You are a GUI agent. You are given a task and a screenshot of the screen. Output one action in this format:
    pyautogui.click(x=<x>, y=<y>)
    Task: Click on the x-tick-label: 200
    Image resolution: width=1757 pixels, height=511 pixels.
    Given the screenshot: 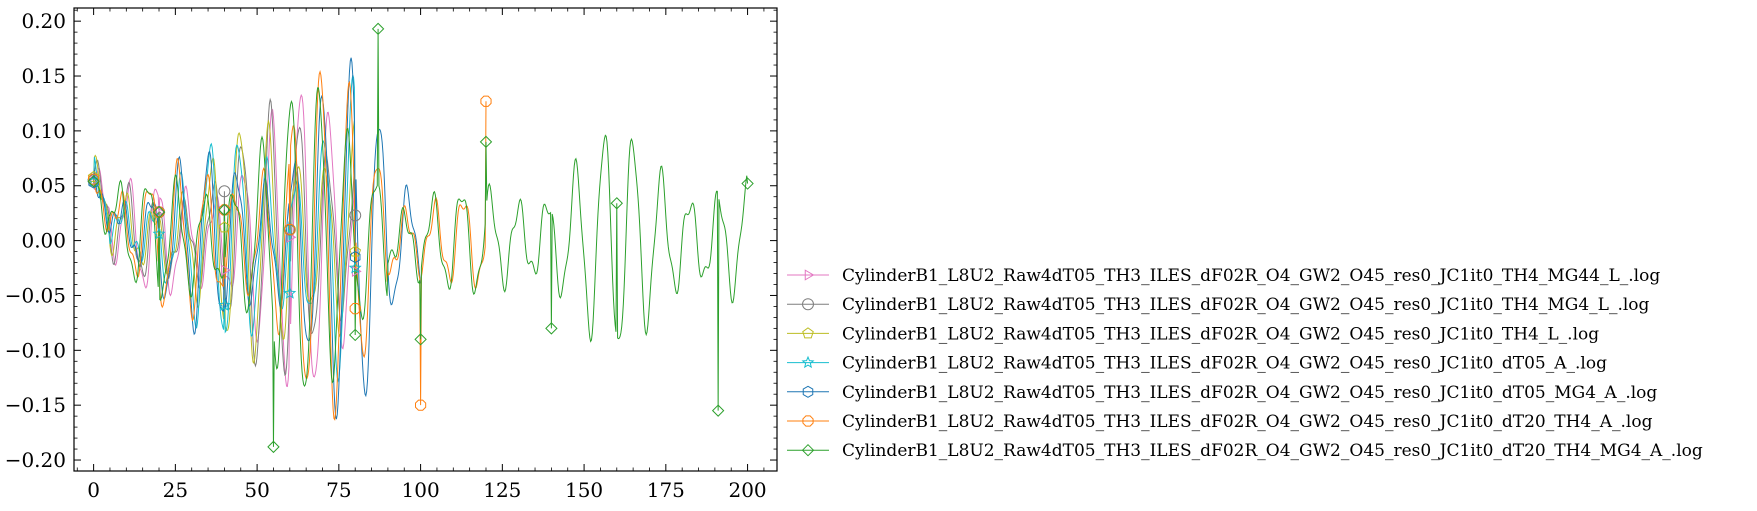 What is the action you would take?
    pyautogui.click(x=747, y=490)
    